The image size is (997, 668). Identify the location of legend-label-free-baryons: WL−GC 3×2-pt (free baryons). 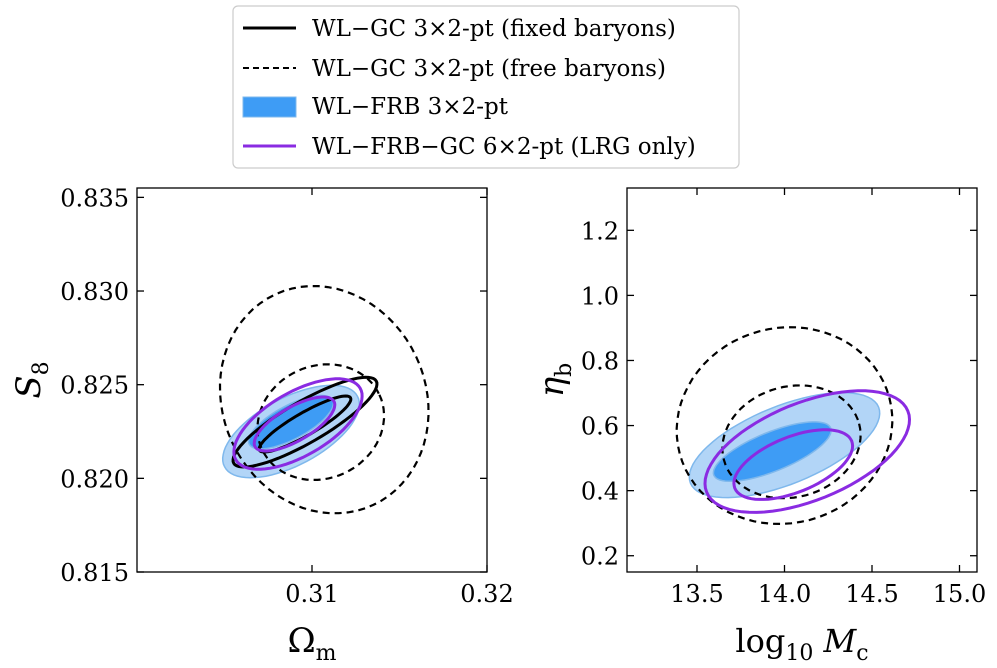
(489, 69).